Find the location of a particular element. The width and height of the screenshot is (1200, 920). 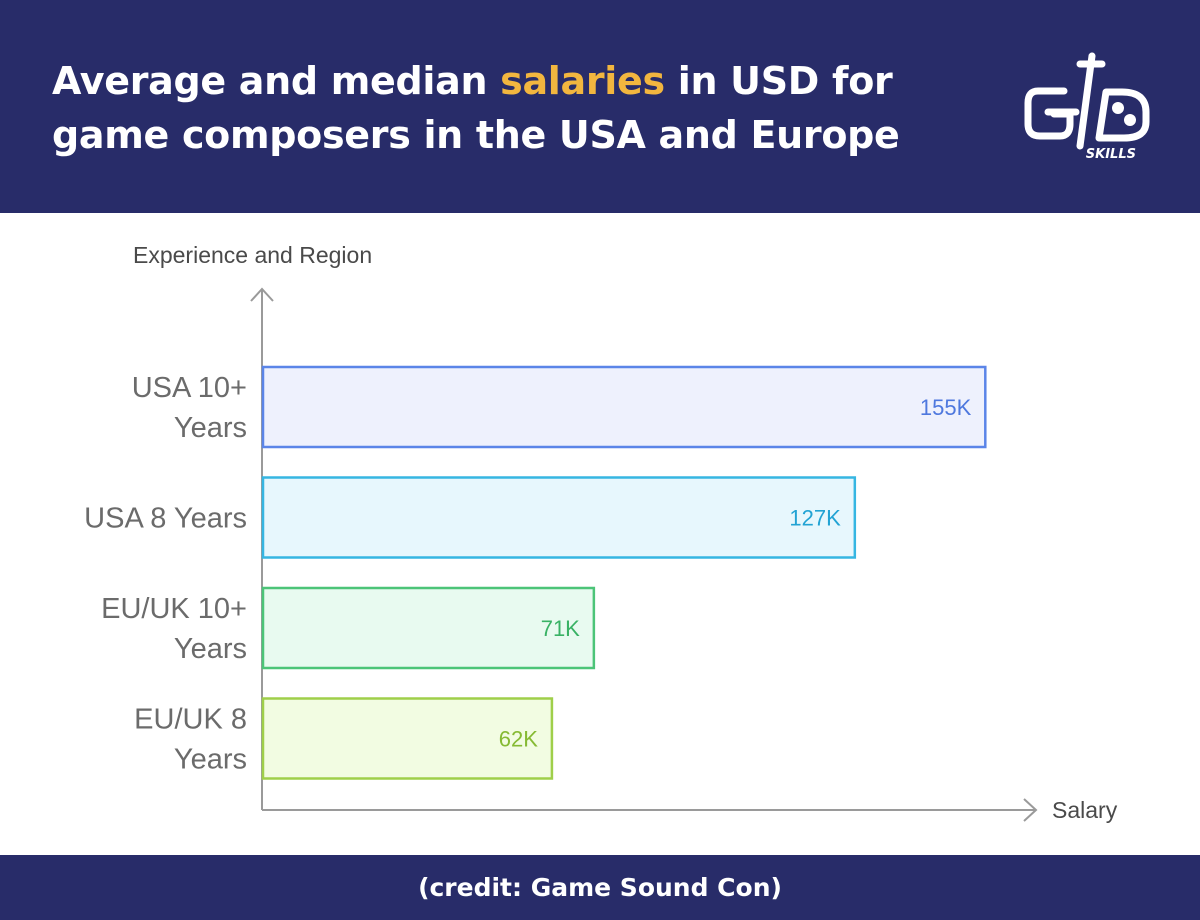

footer-banner: (credit: Game Sound Con) is located at coordinates (600, 887).